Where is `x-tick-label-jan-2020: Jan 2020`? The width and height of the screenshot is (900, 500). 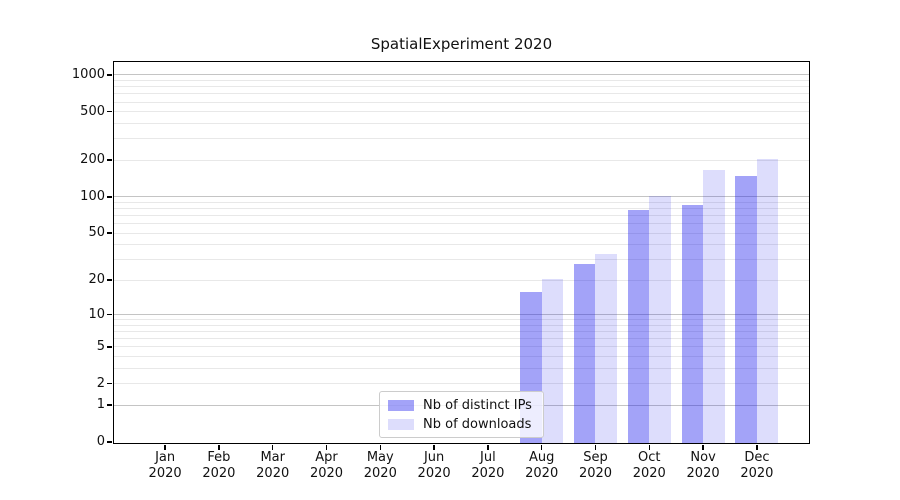
x-tick-label-jan-2020: Jan 2020 is located at coordinates (165, 465).